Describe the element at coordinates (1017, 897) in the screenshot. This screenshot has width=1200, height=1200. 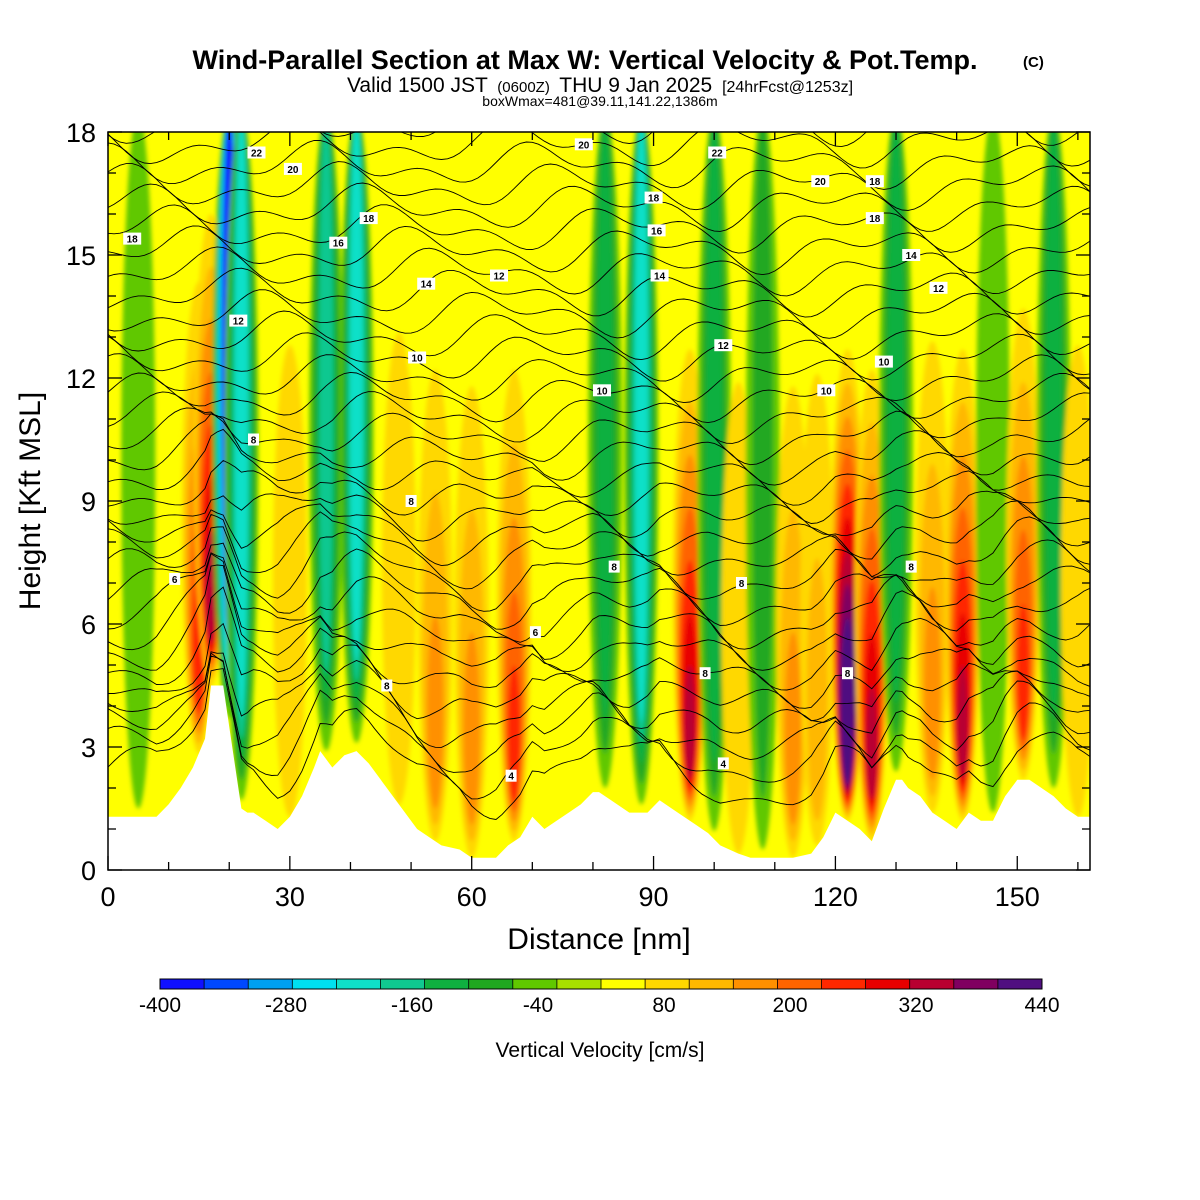
I see `x-tick-label: 150` at that location.